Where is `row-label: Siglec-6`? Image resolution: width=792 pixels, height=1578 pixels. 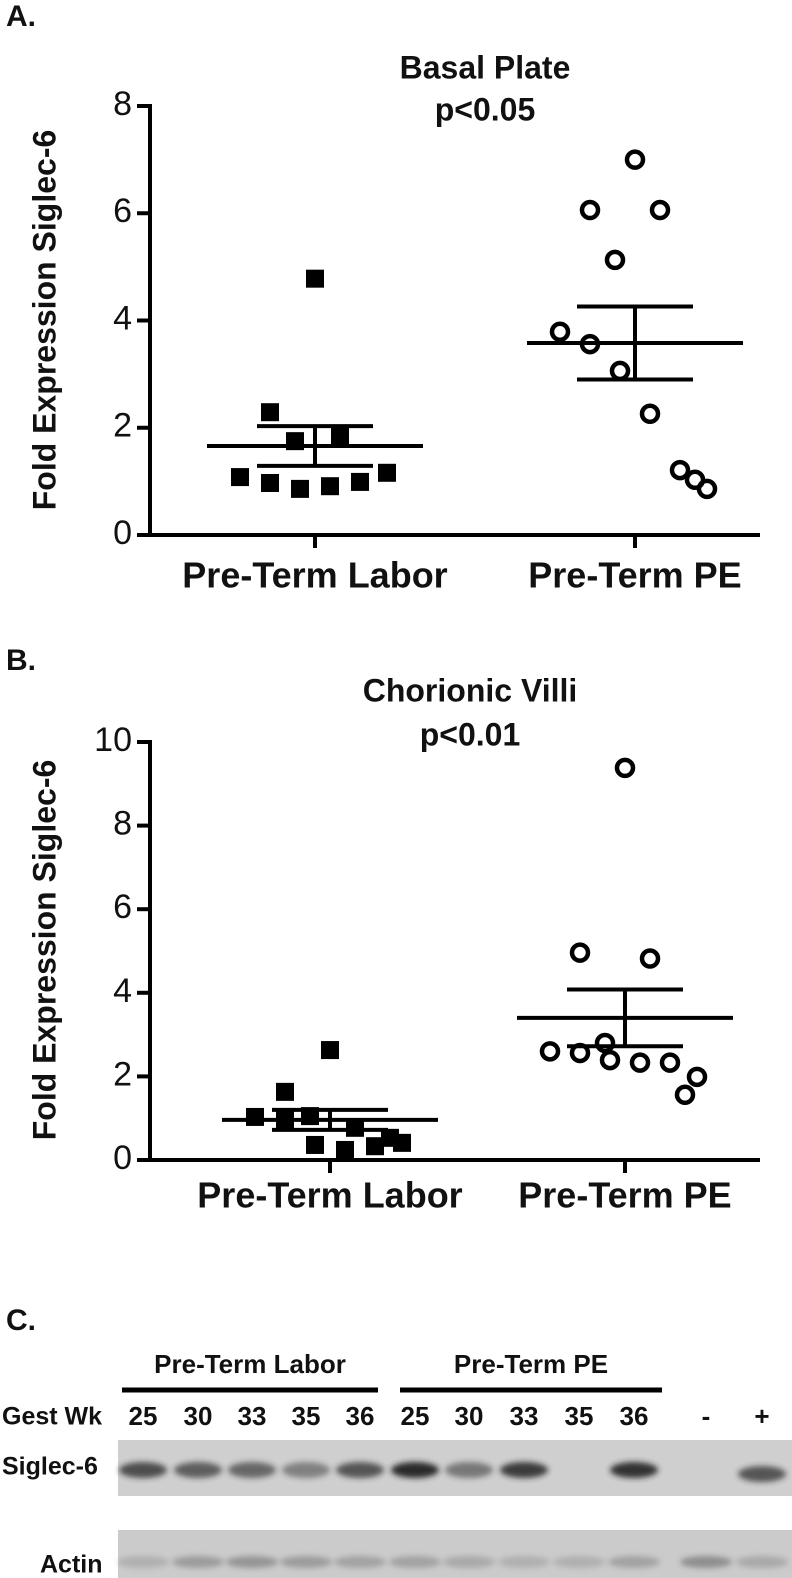 row-label: Siglec-6 is located at coordinates (50, 1467).